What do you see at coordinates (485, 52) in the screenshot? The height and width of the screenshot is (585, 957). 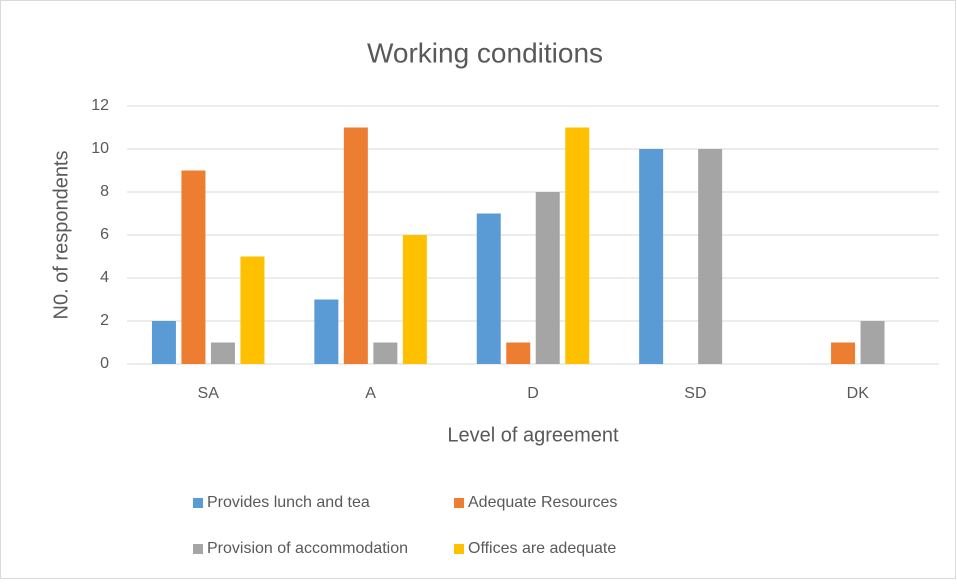 I see `chart-title: Working conditions` at bounding box center [485, 52].